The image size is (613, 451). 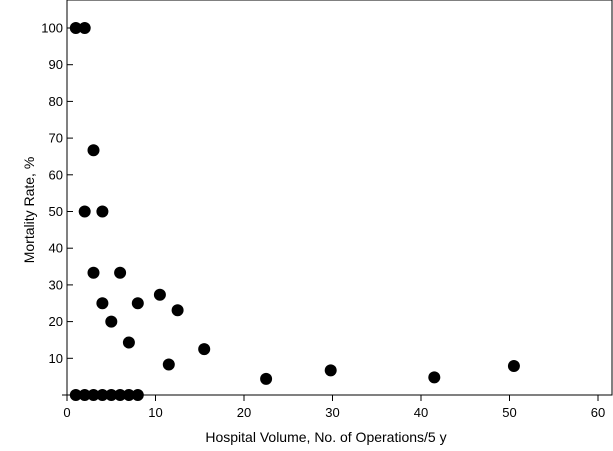 I want to click on x-tick-label: 10, so click(x=155, y=412).